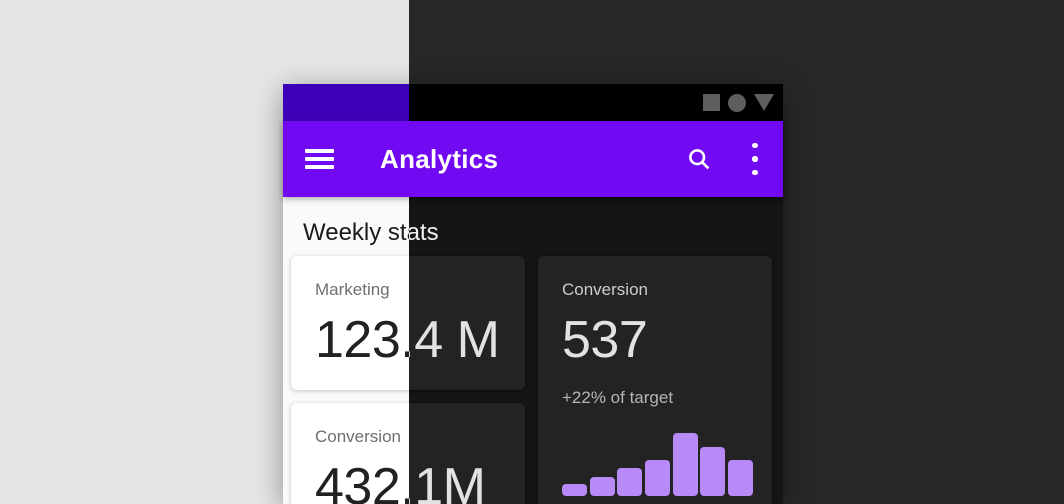 Image resolution: width=1064 pixels, height=504 pixels. What do you see at coordinates (764, 102) in the screenshot?
I see `triangle-down-nav-icon` at bounding box center [764, 102].